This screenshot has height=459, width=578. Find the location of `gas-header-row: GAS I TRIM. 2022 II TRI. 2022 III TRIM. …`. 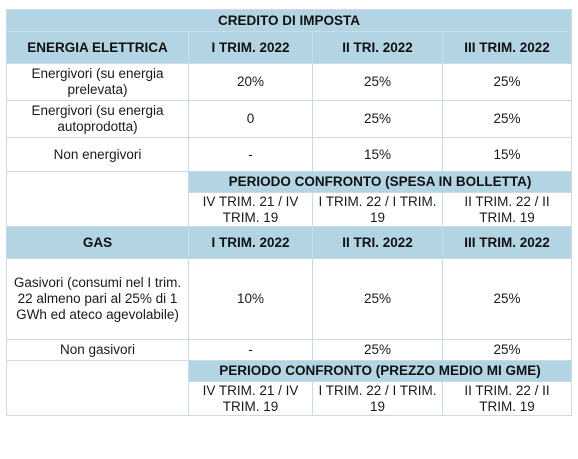

gas-header-row: GAS I TRIM. 2022 II TRI. 2022 III TRIM. … is located at coordinates (289, 242).